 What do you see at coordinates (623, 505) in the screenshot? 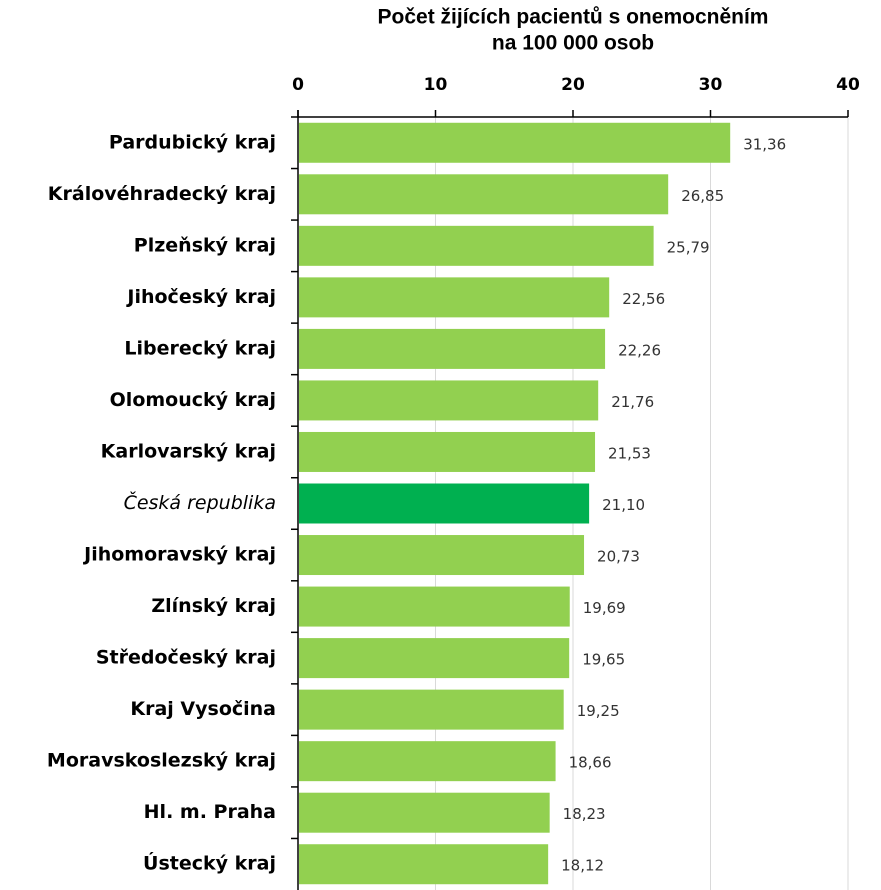
I see `value-label: 21,10` at bounding box center [623, 505].